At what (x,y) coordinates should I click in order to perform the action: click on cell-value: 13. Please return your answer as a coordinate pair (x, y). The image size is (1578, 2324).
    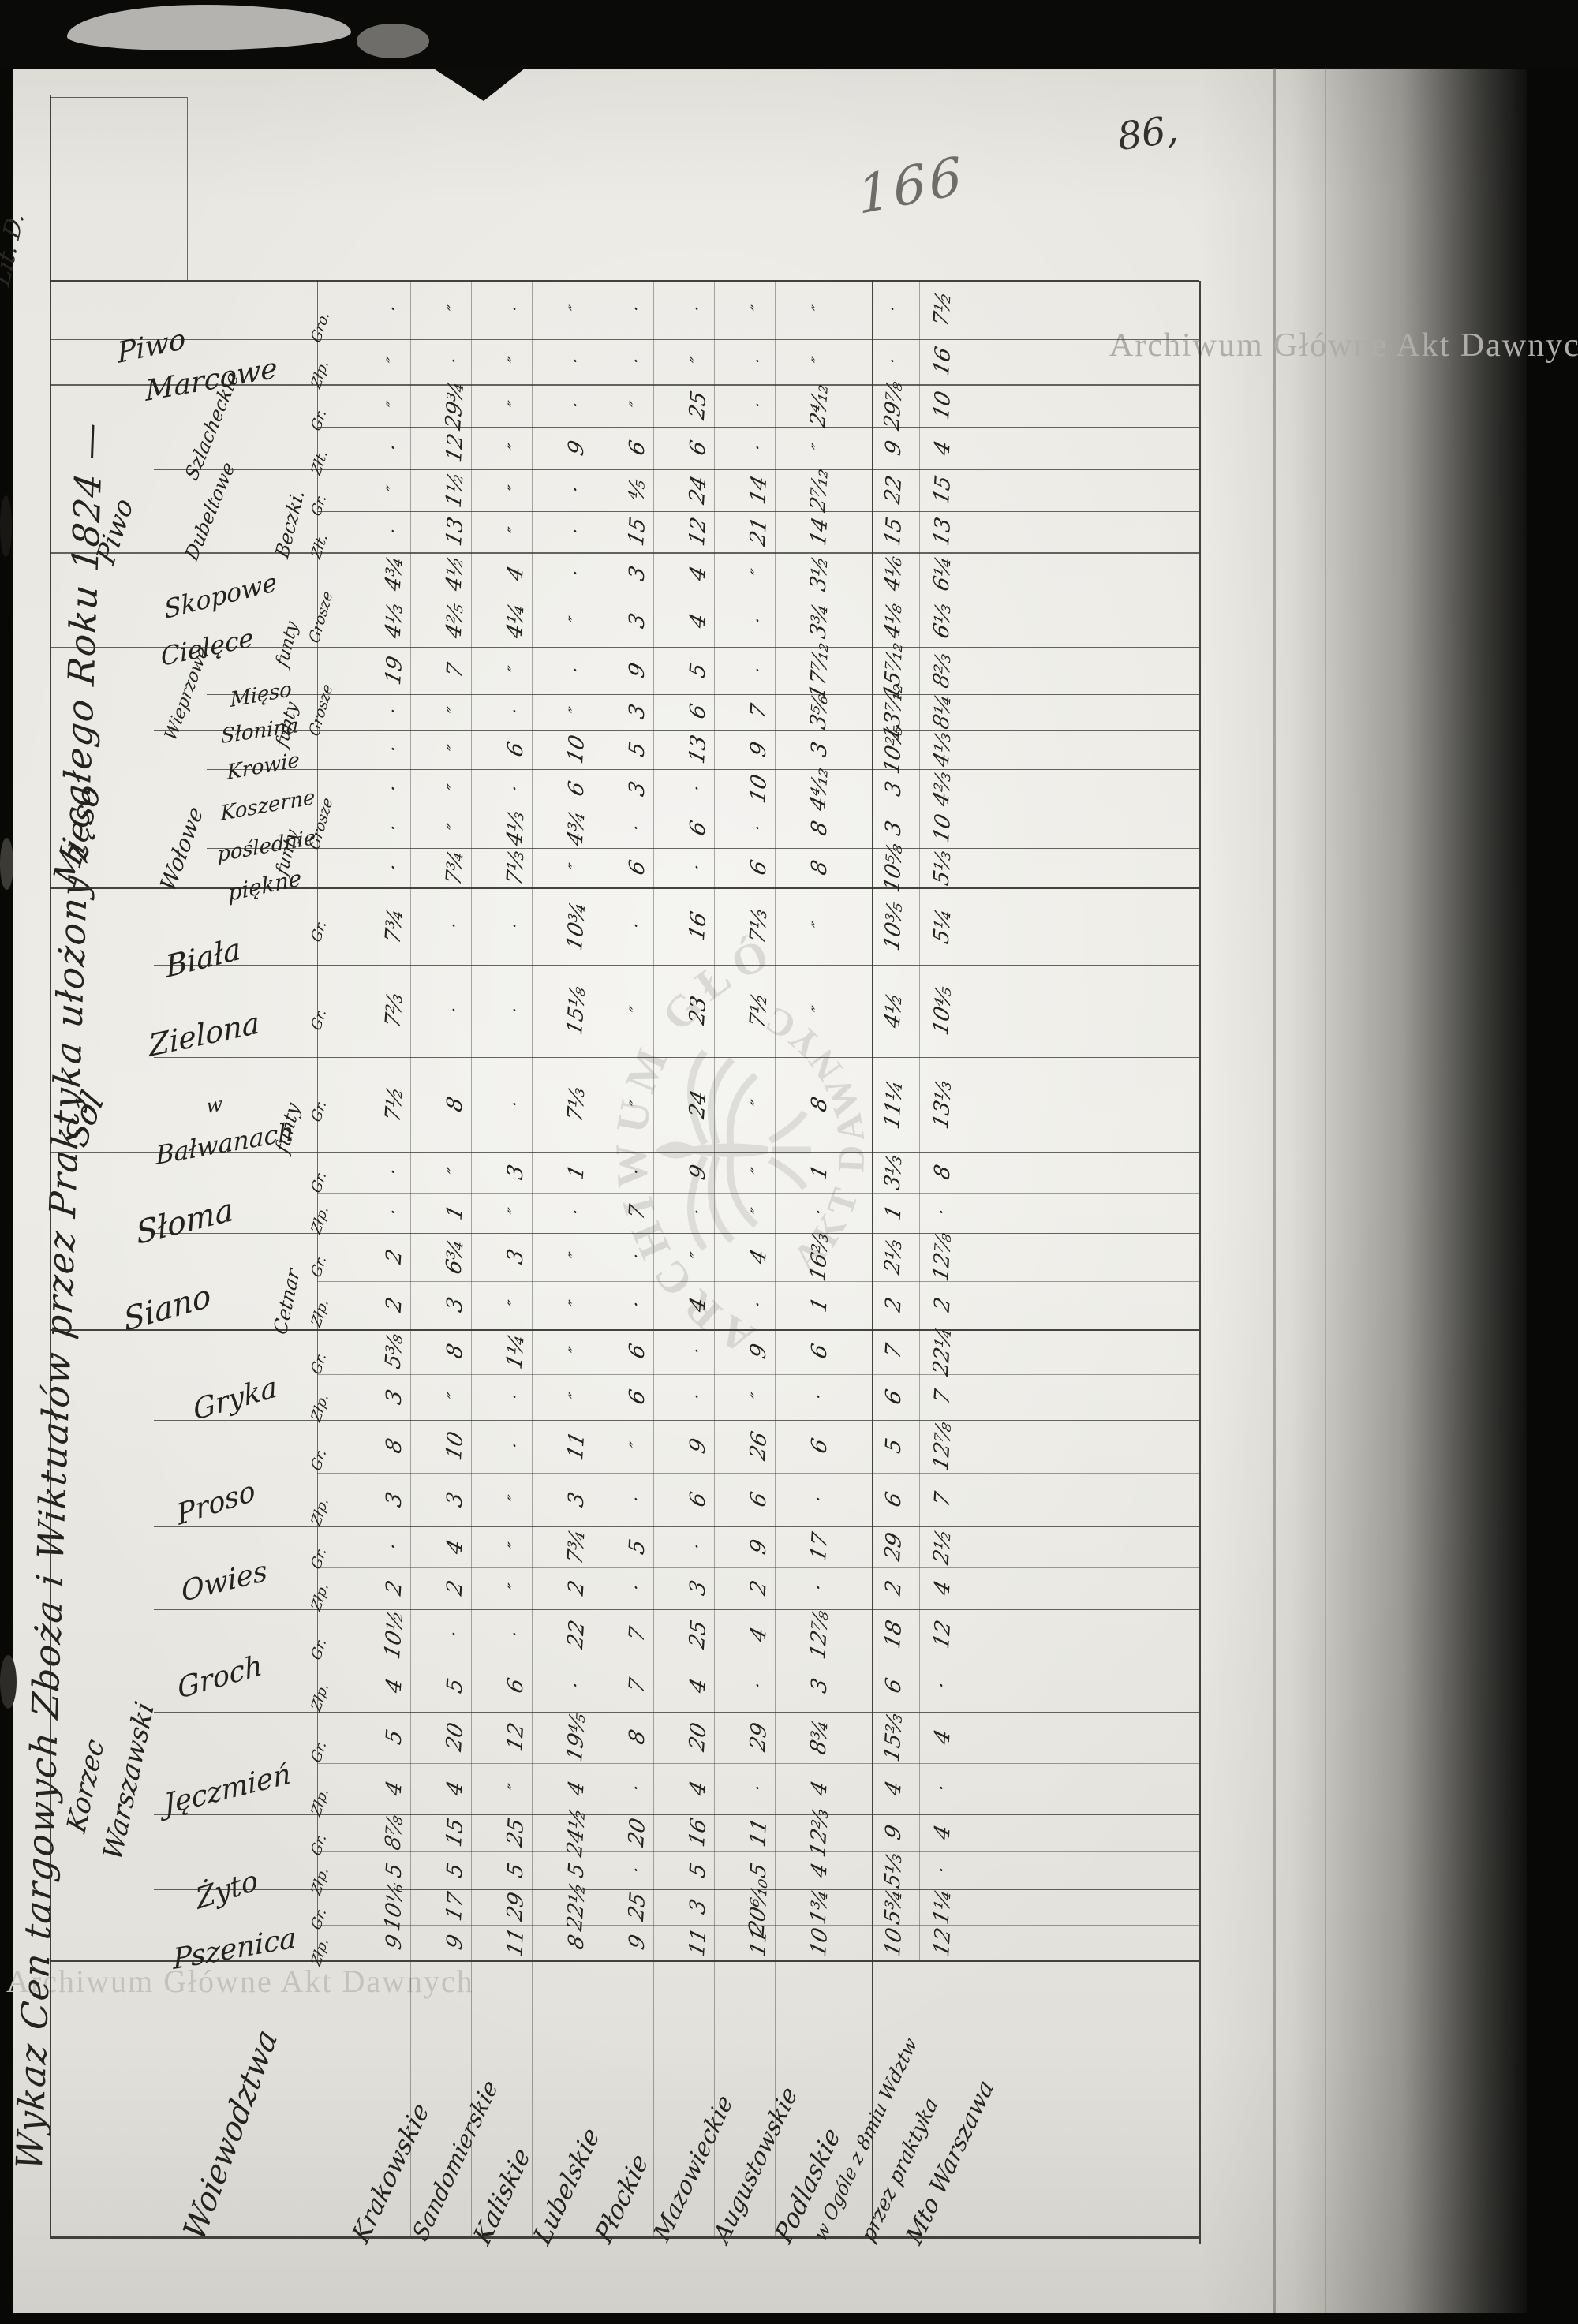
    Looking at the image, I should click on (942, 532).